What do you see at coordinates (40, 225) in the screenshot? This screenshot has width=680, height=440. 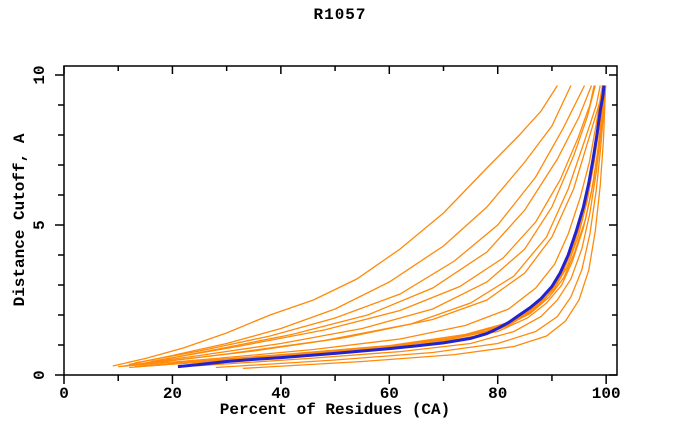 I see `y-tick-label: 5` at bounding box center [40, 225].